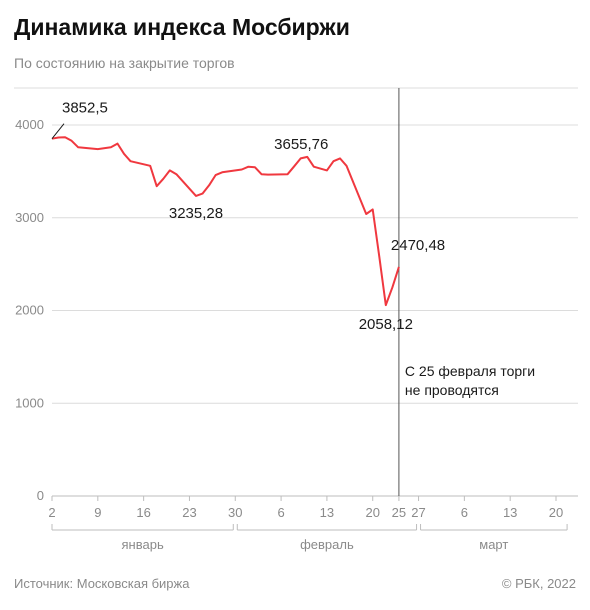 Image resolution: width=590 pixels, height=610 pixels. I want to click on source-note: Источник: Московская биржа, so click(102, 583).